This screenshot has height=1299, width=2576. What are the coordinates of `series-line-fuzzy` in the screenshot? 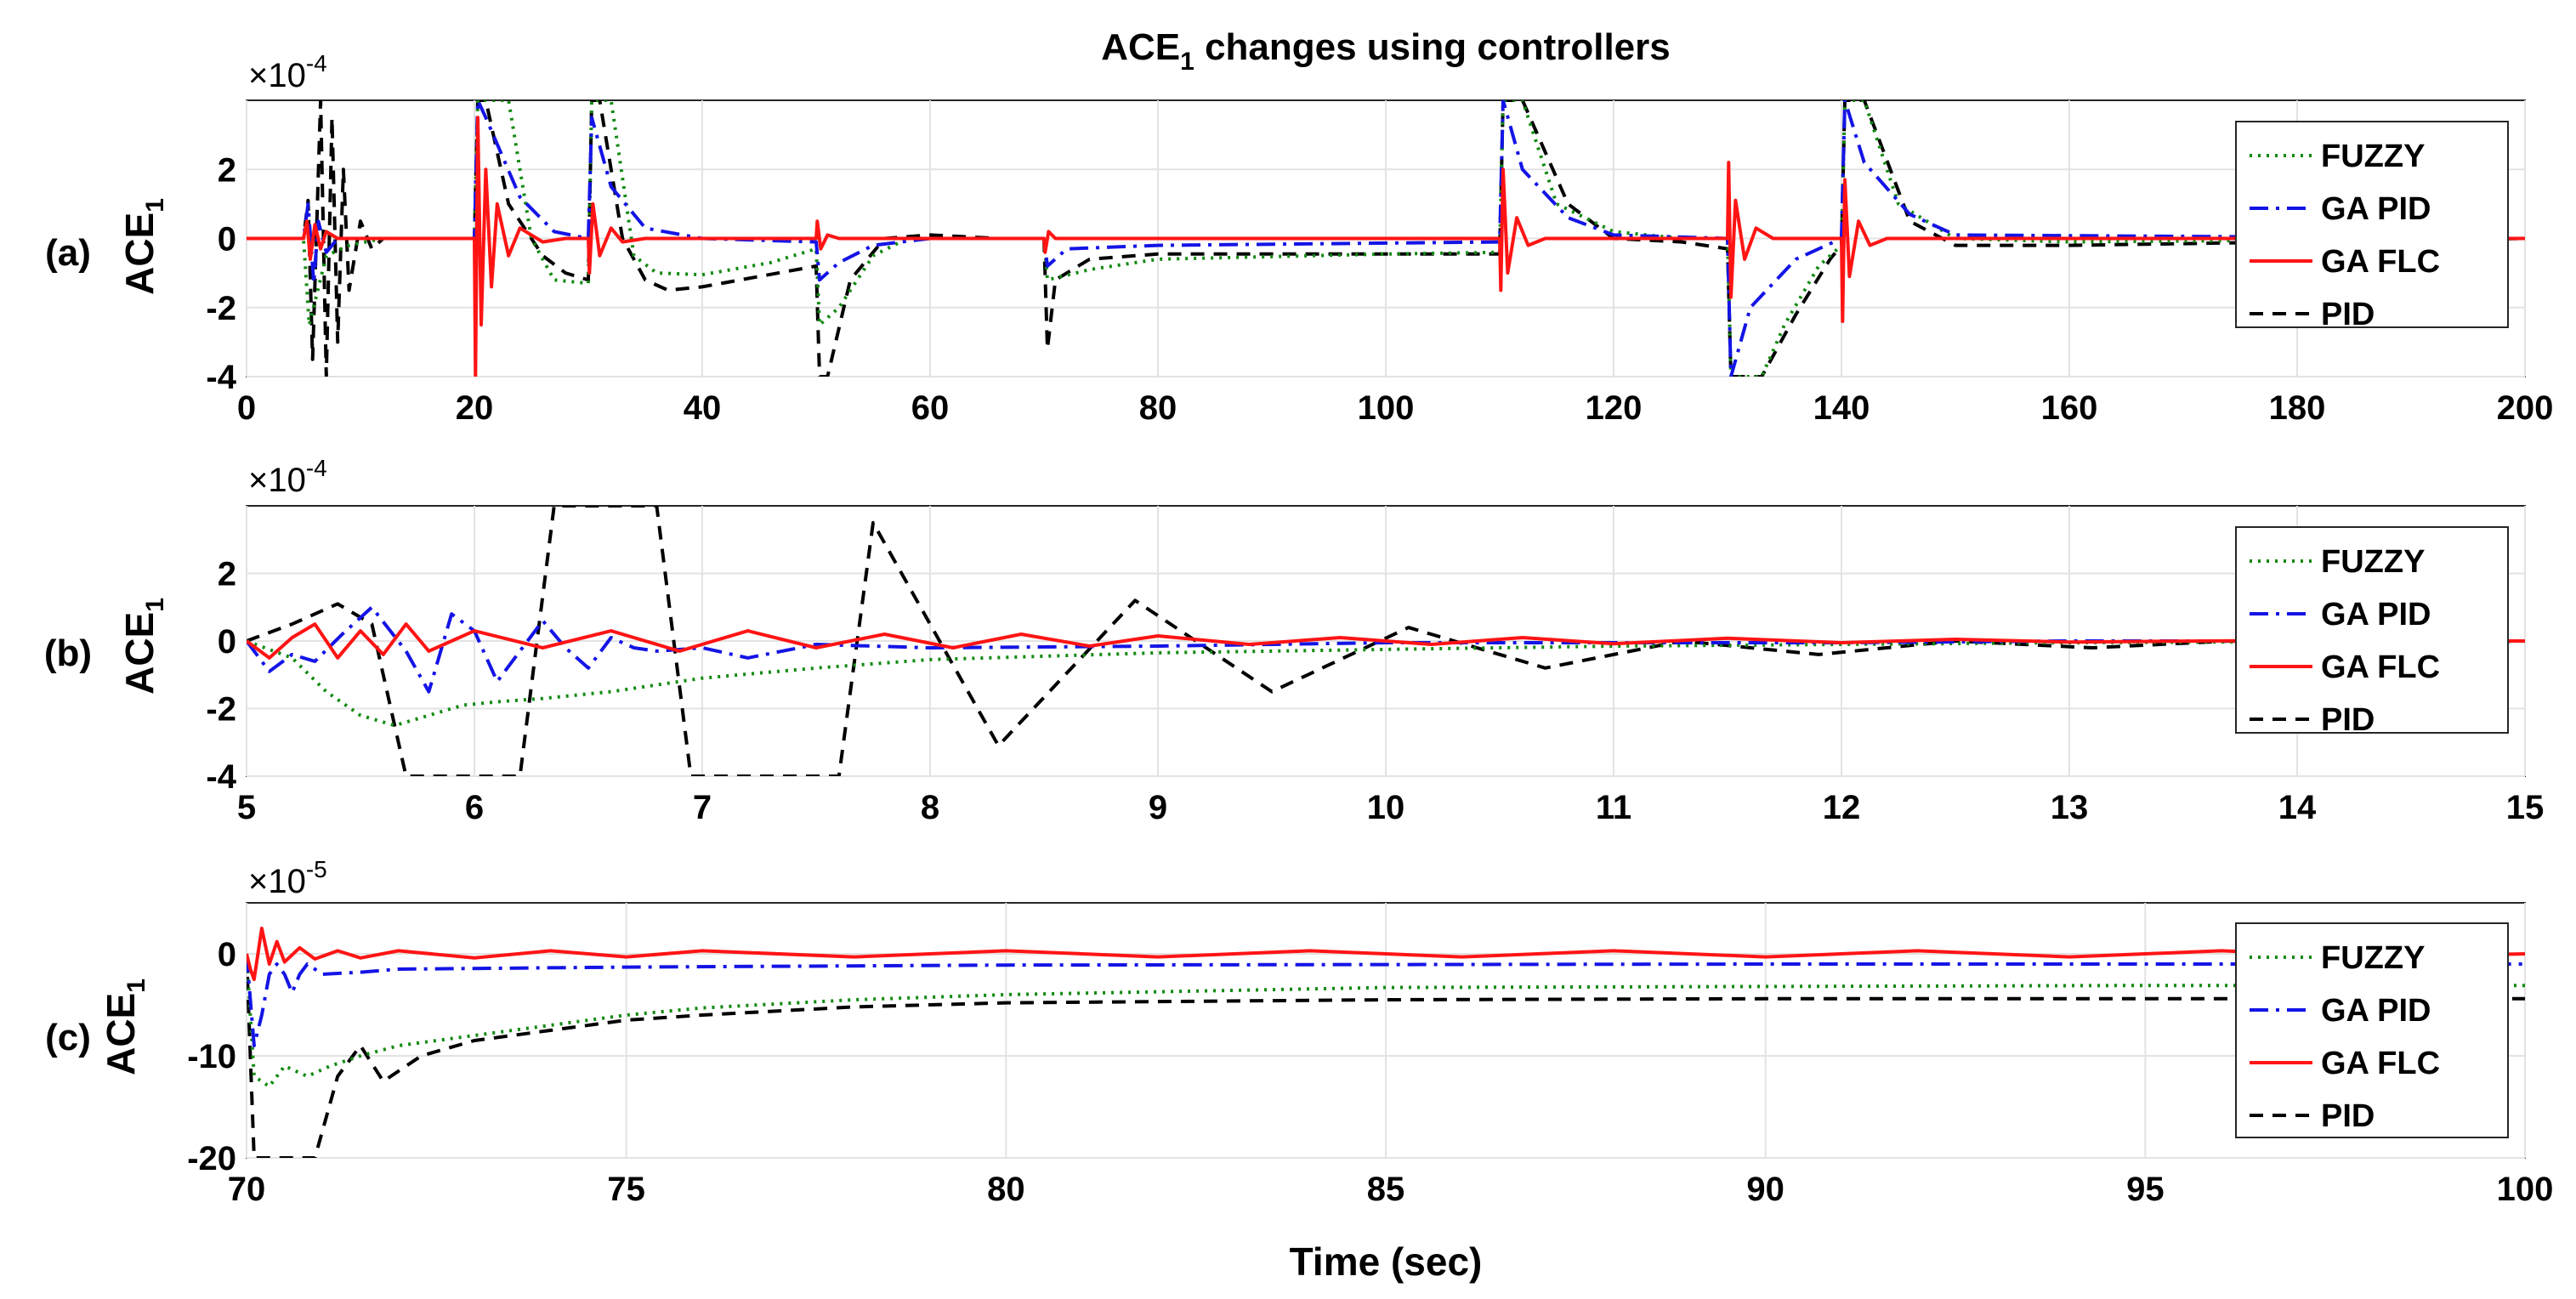 It's located at (1386, 1020).